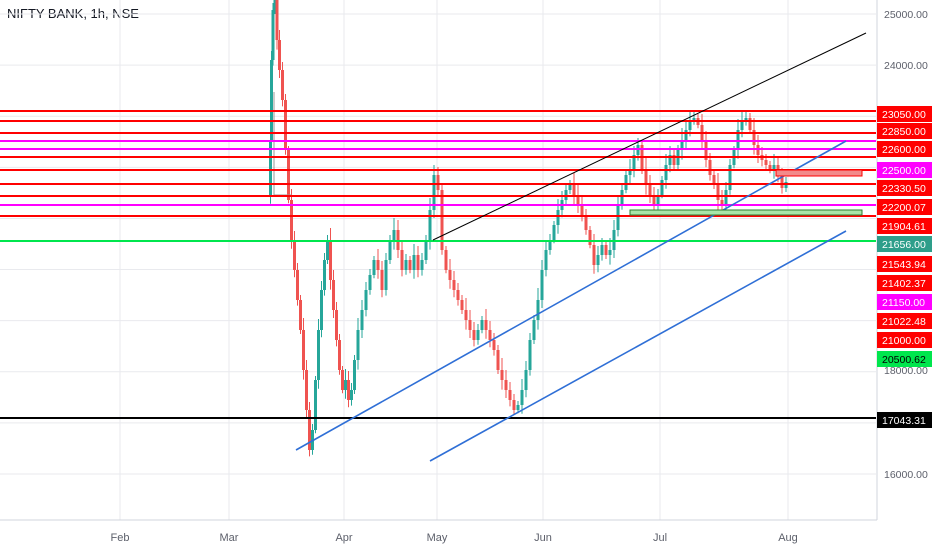  I want to click on time-axis, so click(438, 535).